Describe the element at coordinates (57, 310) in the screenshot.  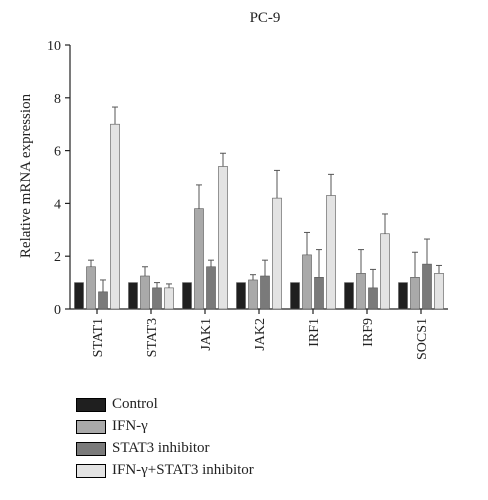
I see `y-tick-label: 0` at that location.